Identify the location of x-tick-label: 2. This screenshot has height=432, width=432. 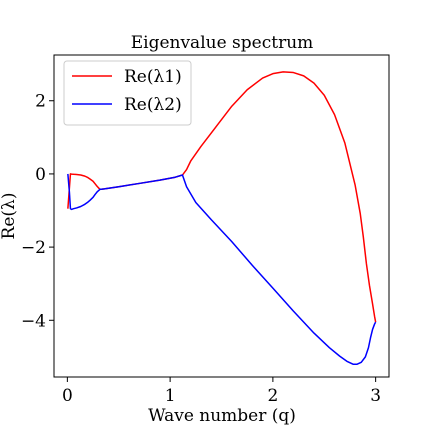
(272, 396).